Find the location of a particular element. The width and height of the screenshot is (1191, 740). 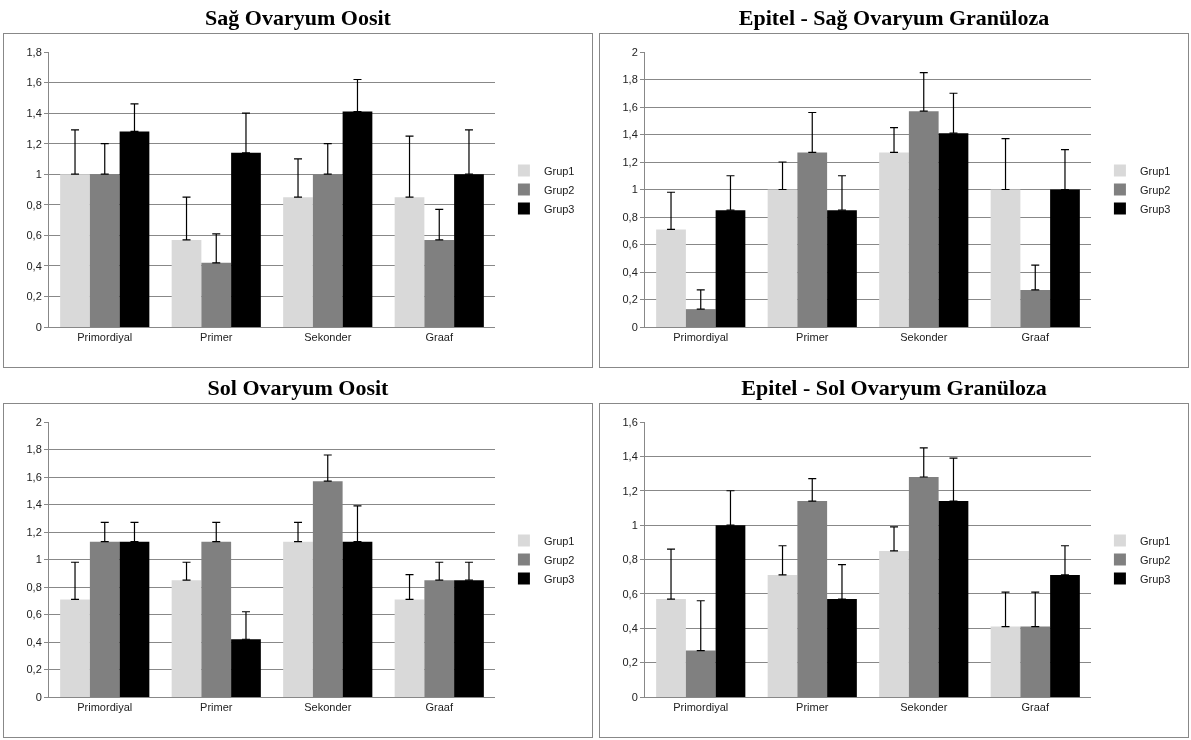

chart-title: Sağ Ovaryum Oosit is located at coordinates (298, 18).